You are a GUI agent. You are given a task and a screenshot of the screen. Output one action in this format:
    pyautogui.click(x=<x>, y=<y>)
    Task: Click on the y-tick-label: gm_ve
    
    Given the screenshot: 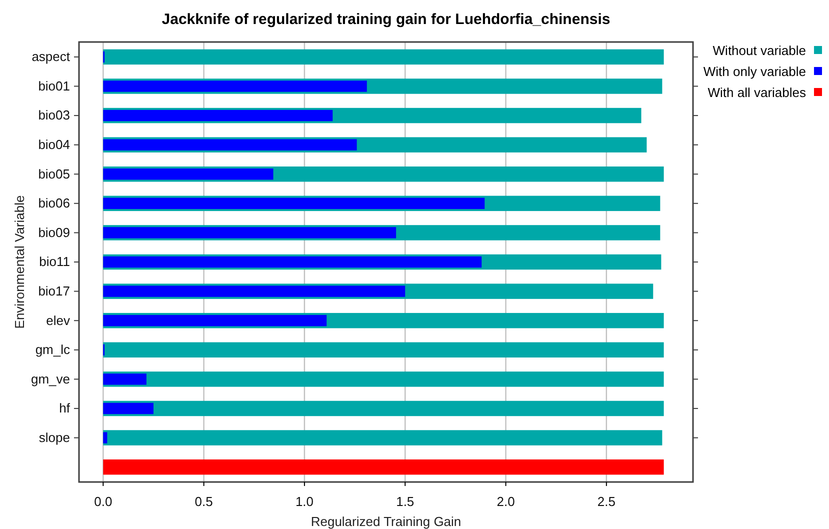 What is the action you would take?
    pyautogui.click(x=50, y=378)
    